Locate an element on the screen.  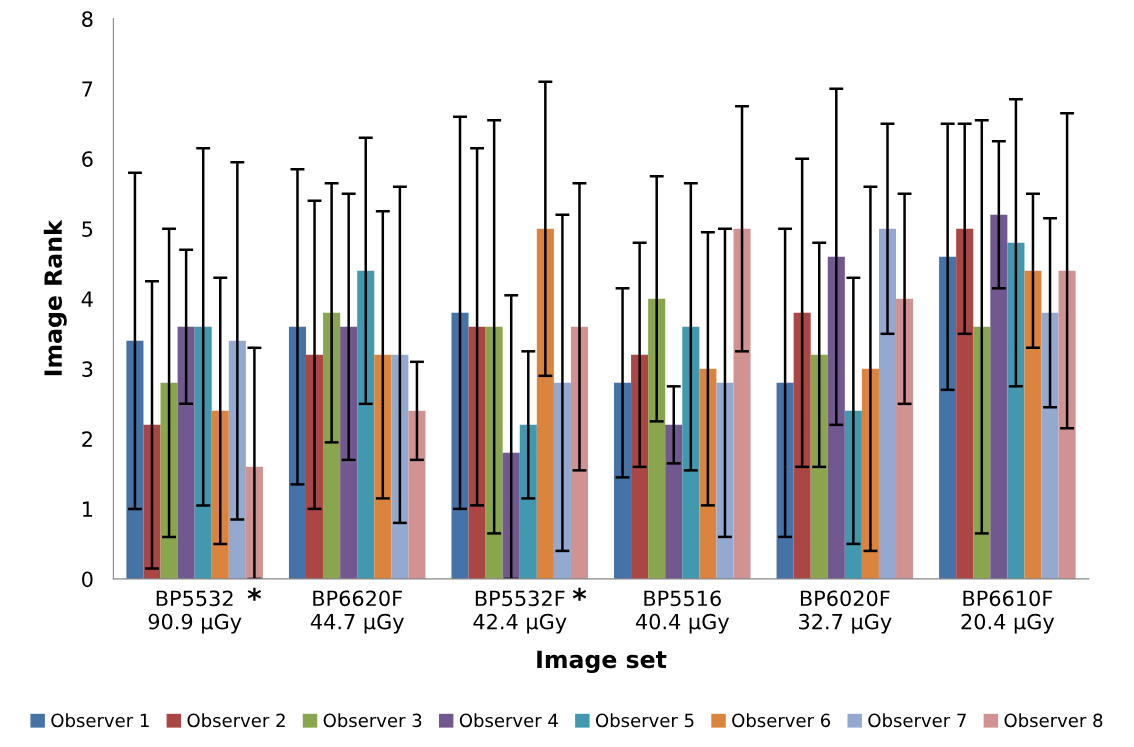
y-tick-label: 4 is located at coordinates (87, 299).